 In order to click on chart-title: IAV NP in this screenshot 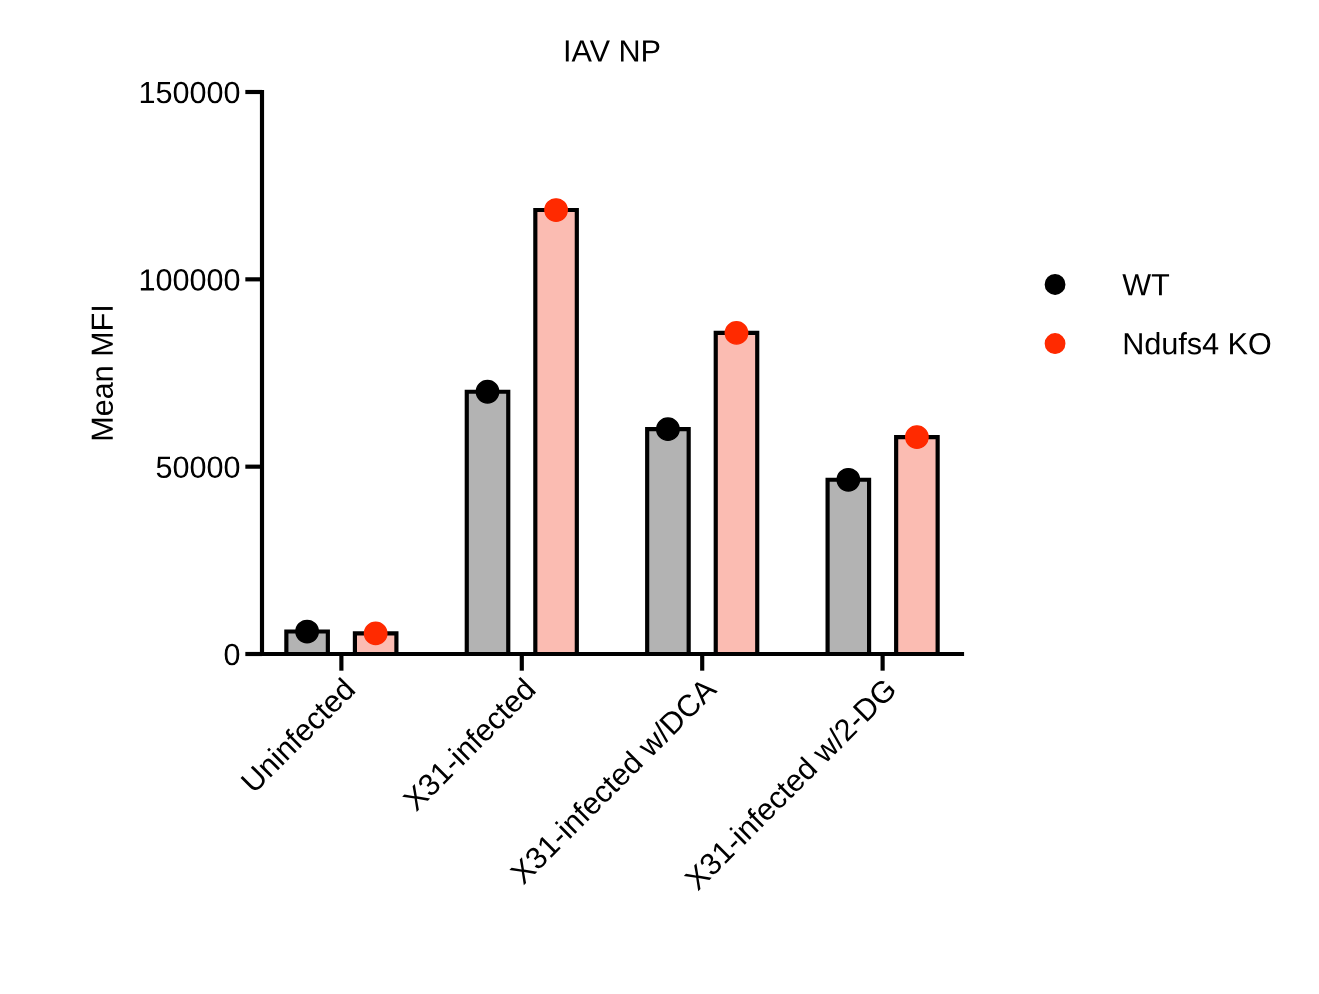, I will do `click(612, 51)`.